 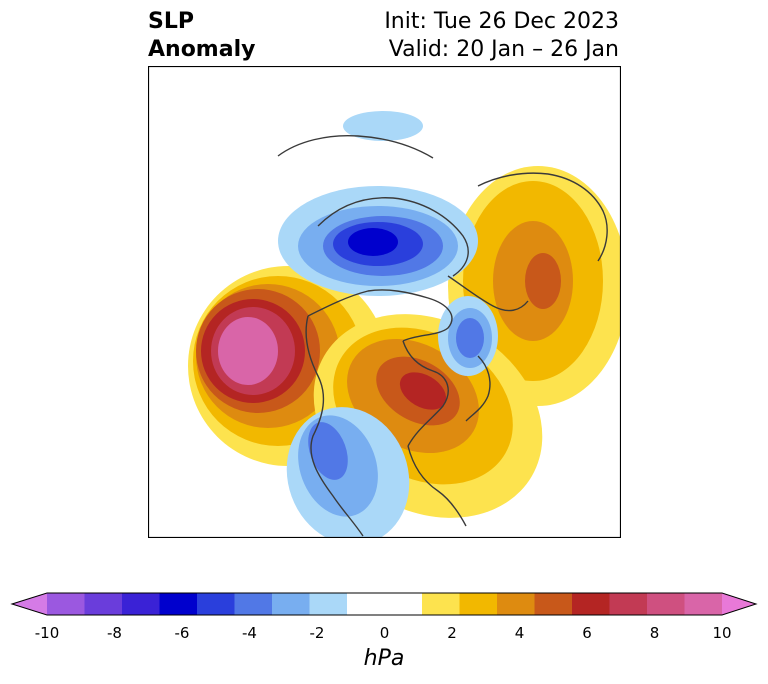 I want to click on colorbar-bins, so click(x=385, y=604).